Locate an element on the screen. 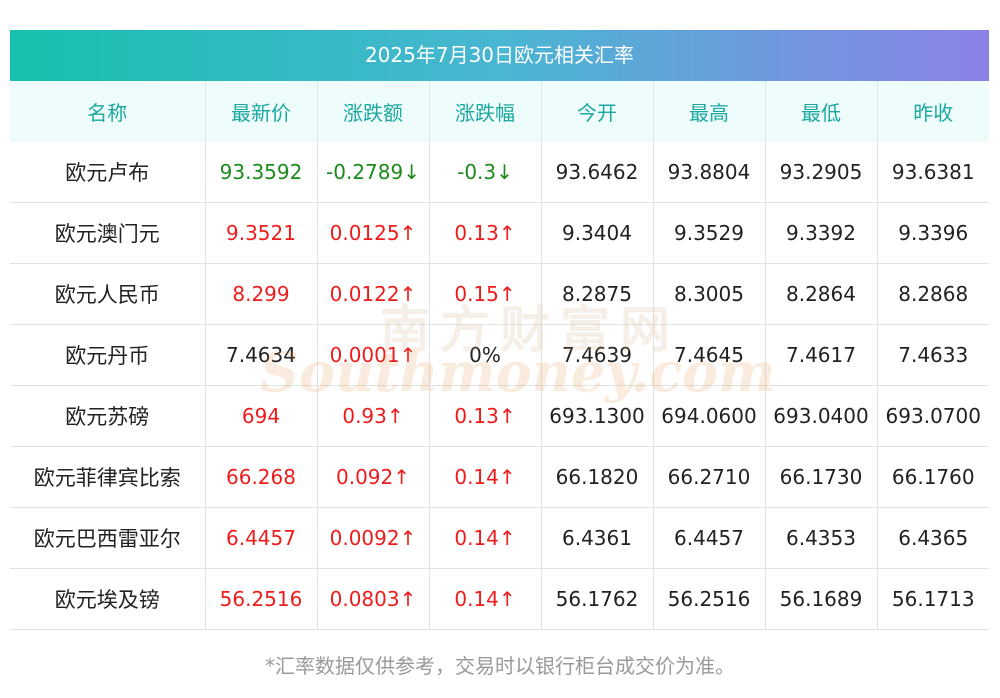 The width and height of the screenshot is (1000, 698). cell-latest: 694 is located at coordinates (261, 416).